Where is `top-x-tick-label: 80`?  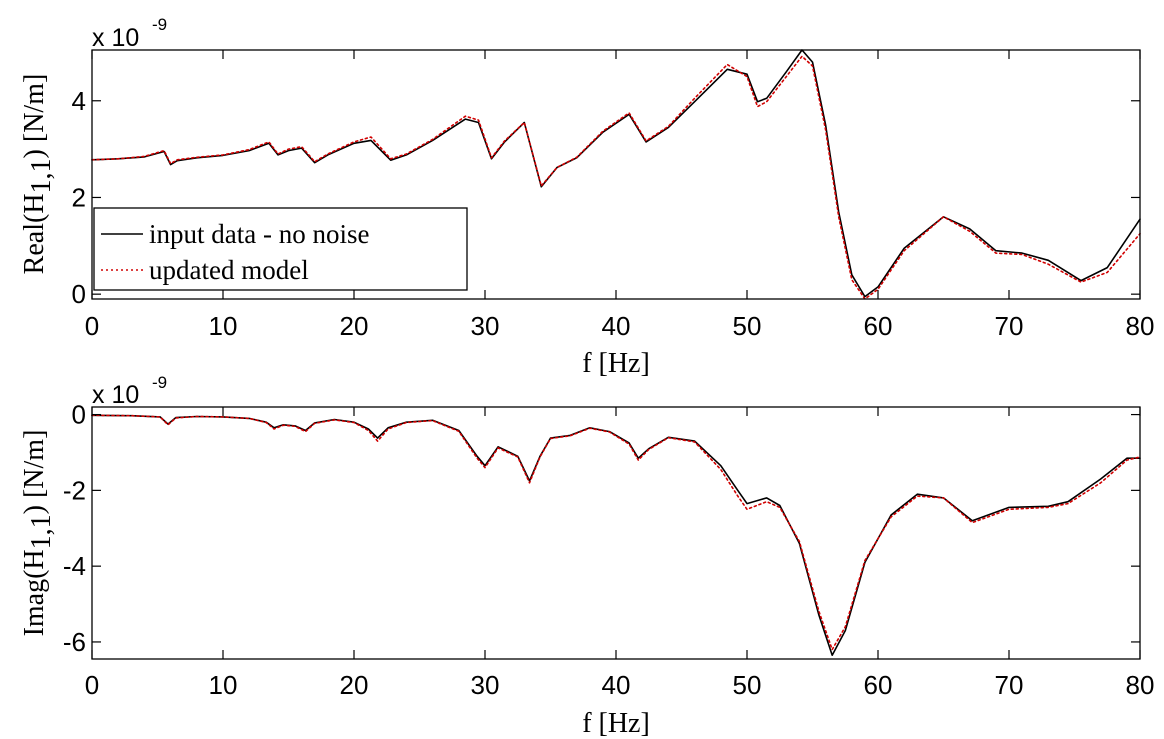
top-x-tick-label: 80 is located at coordinates (1140, 326).